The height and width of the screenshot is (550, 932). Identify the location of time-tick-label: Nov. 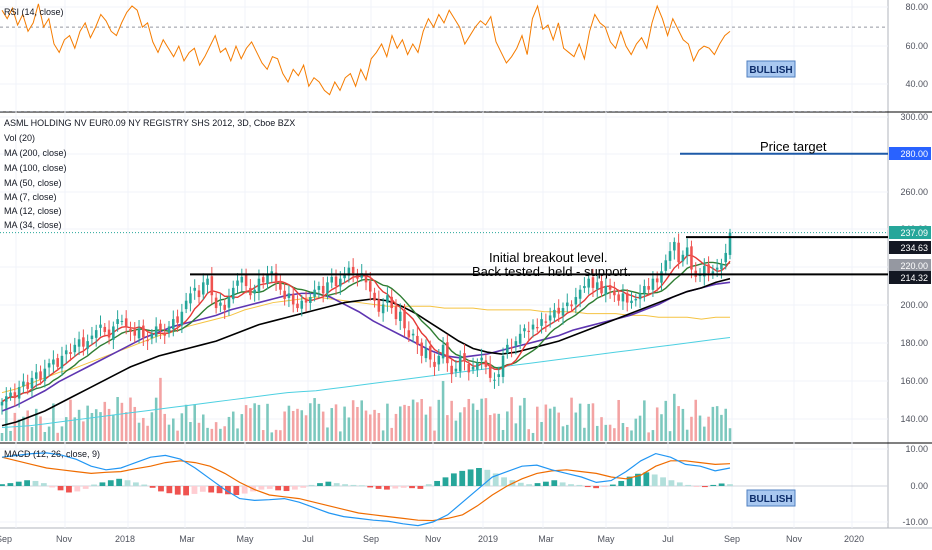
(433, 539).